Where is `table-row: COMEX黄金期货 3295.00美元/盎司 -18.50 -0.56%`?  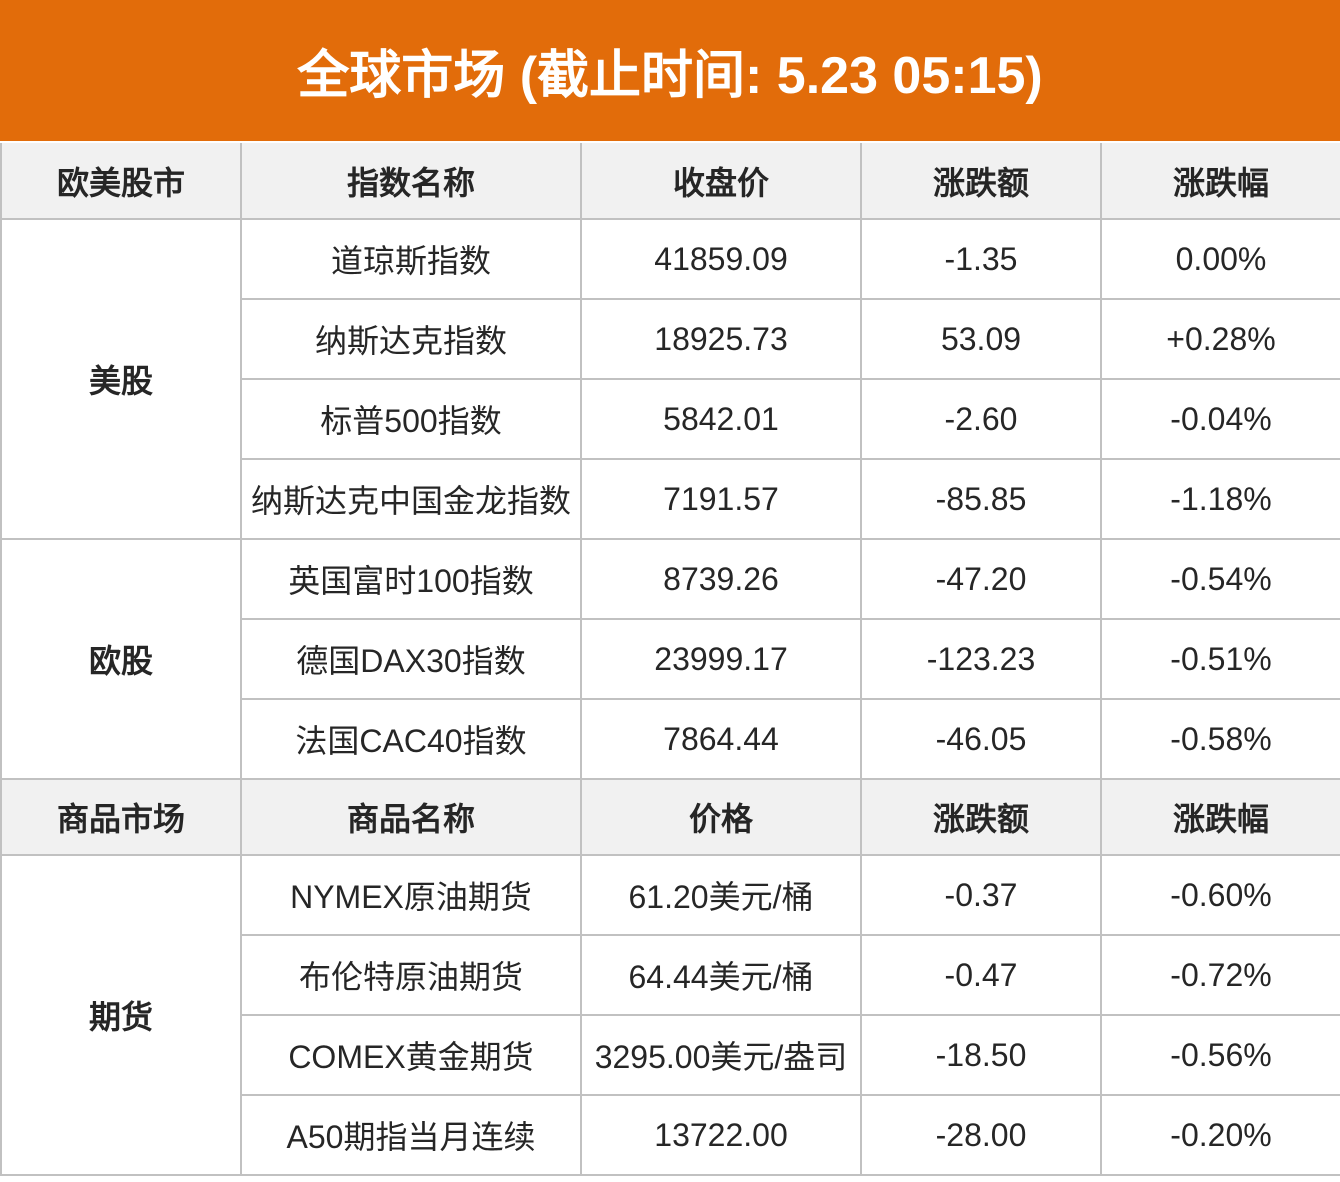 table-row: COMEX黄金期货 3295.00美元/盎司 -18.50 -0.56% is located at coordinates (670, 1055).